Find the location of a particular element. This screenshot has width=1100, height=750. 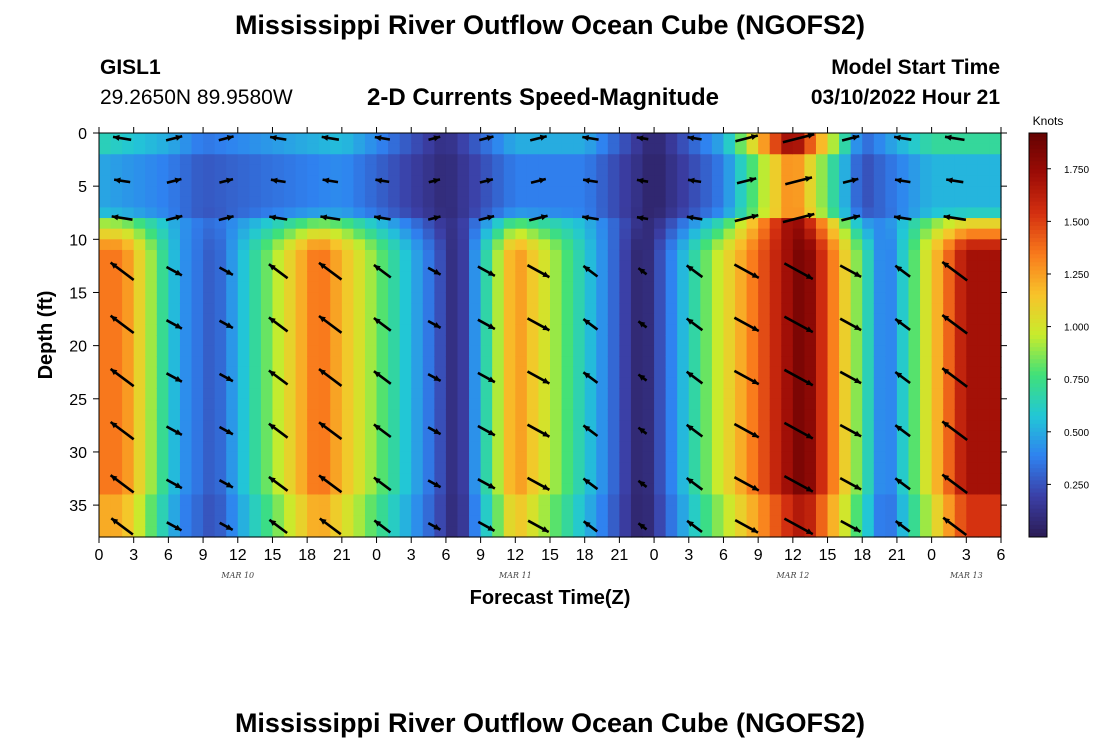

current-arrow is located at coordinates (642, 271).